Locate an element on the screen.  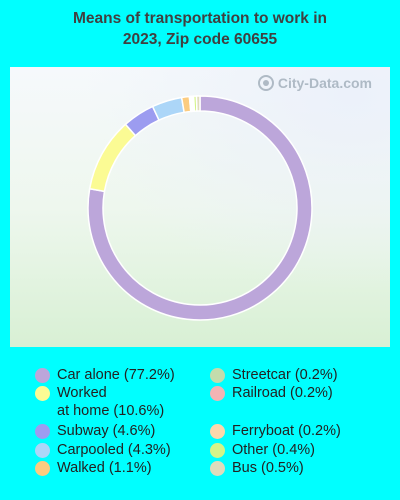
legend-item-ferryboat: Ferryboat (0.2%) is located at coordinates (275, 431).